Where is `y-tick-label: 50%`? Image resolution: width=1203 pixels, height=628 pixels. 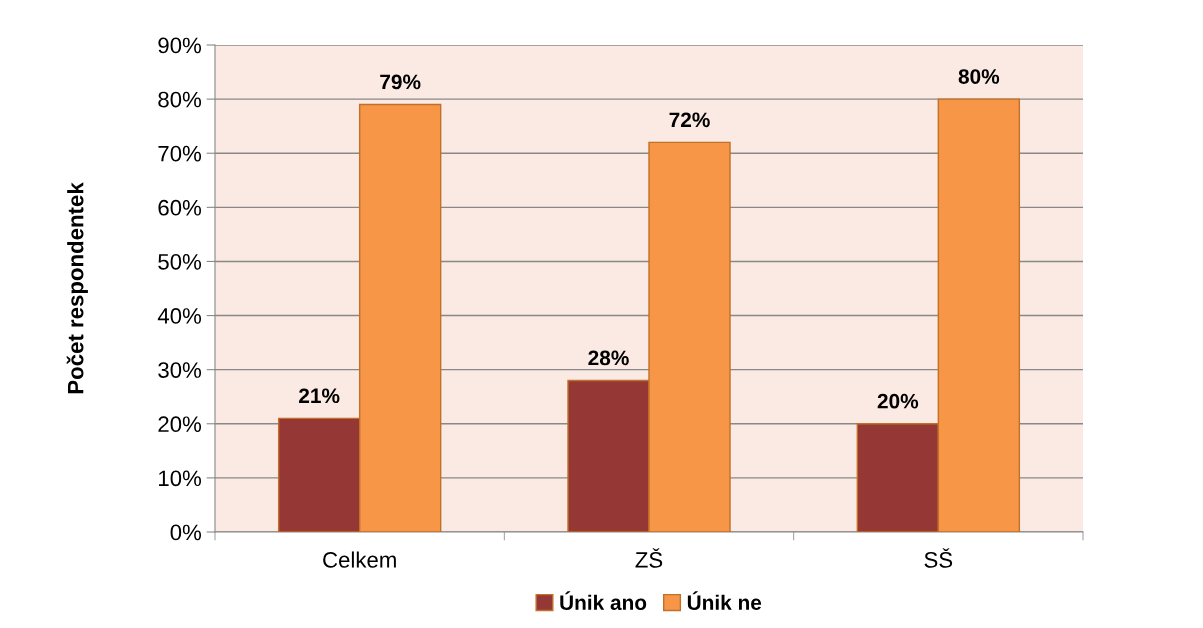
y-tick-label: 50% is located at coordinates (180, 261).